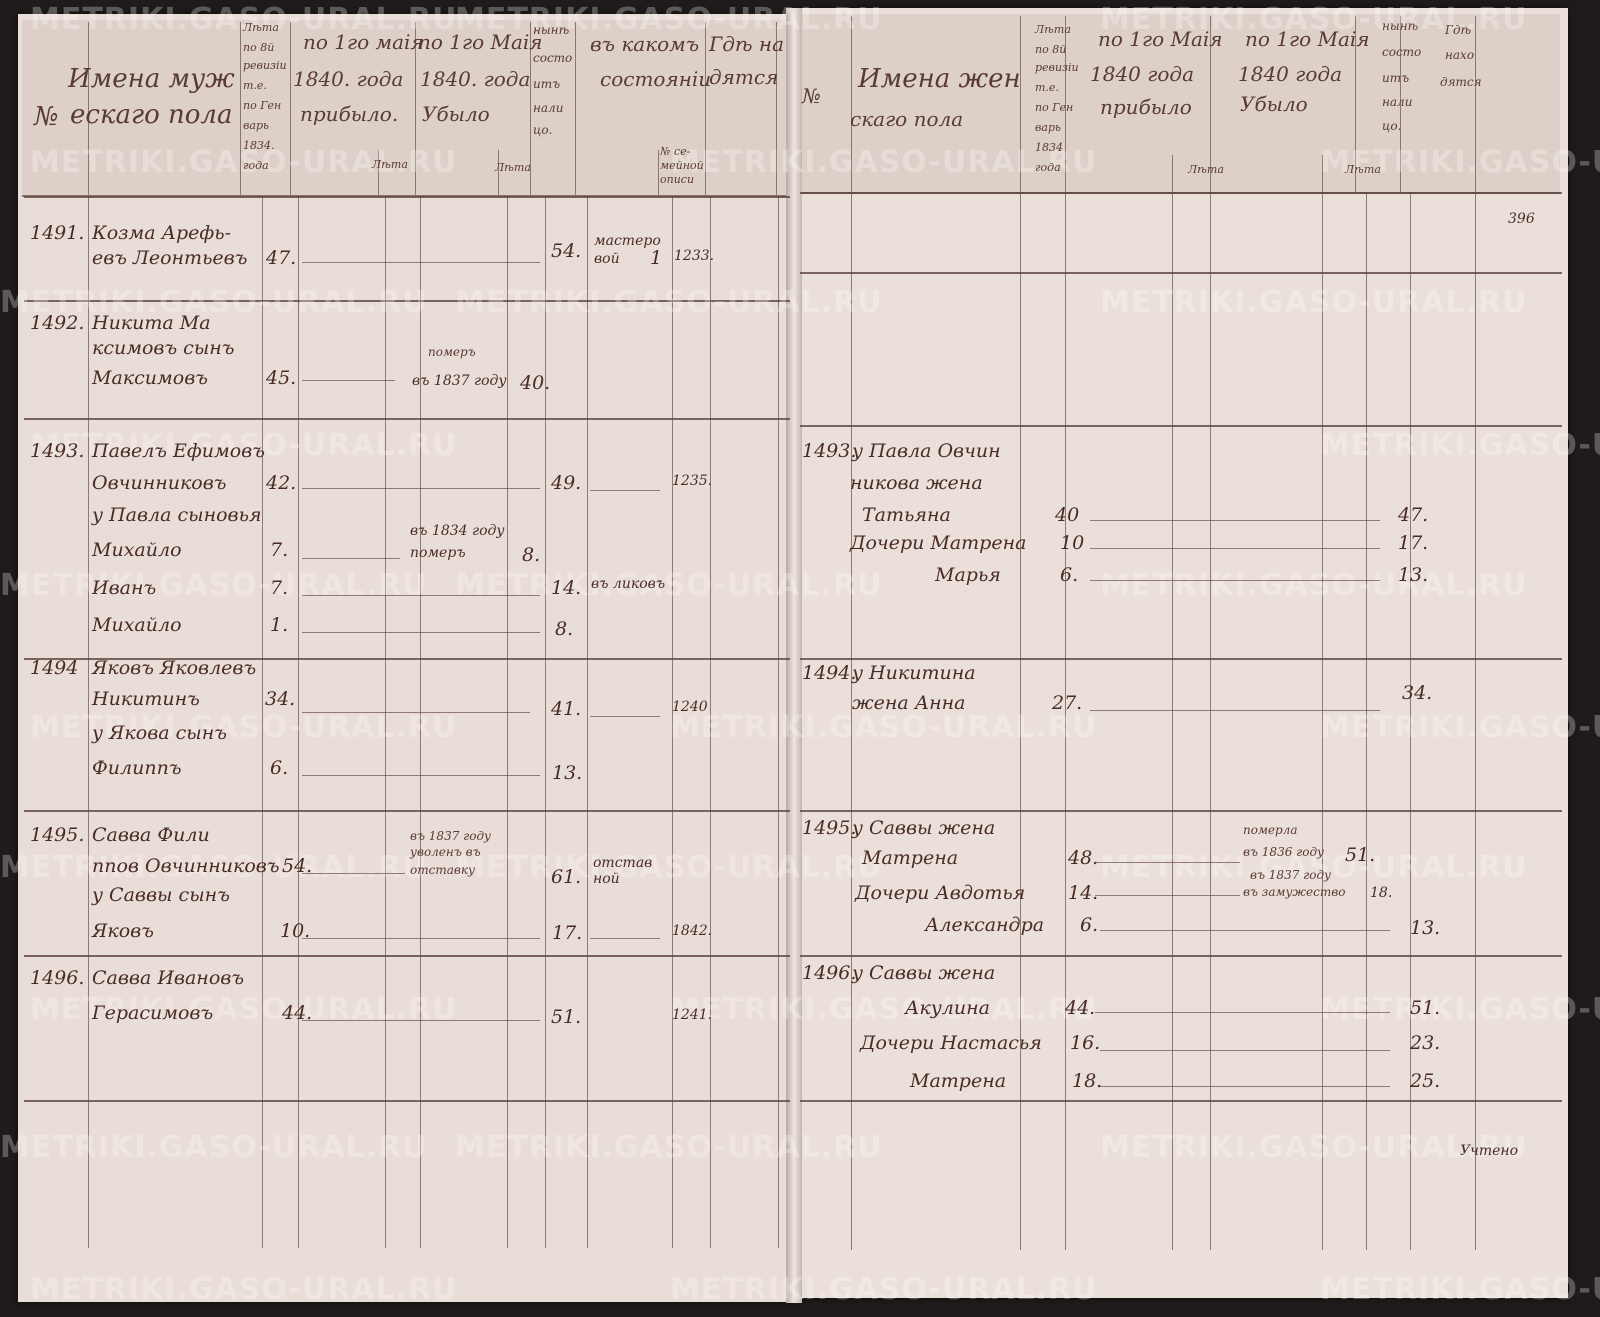 The height and width of the screenshot is (1317, 1600). What do you see at coordinates (137, 768) in the screenshot?
I see `person-name: Филиппъ` at bounding box center [137, 768].